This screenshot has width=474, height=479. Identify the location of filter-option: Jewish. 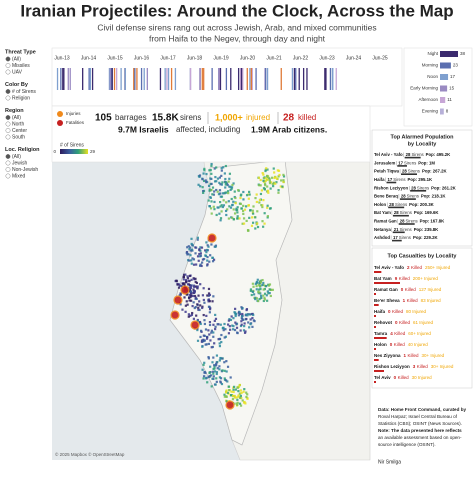
(20, 163).